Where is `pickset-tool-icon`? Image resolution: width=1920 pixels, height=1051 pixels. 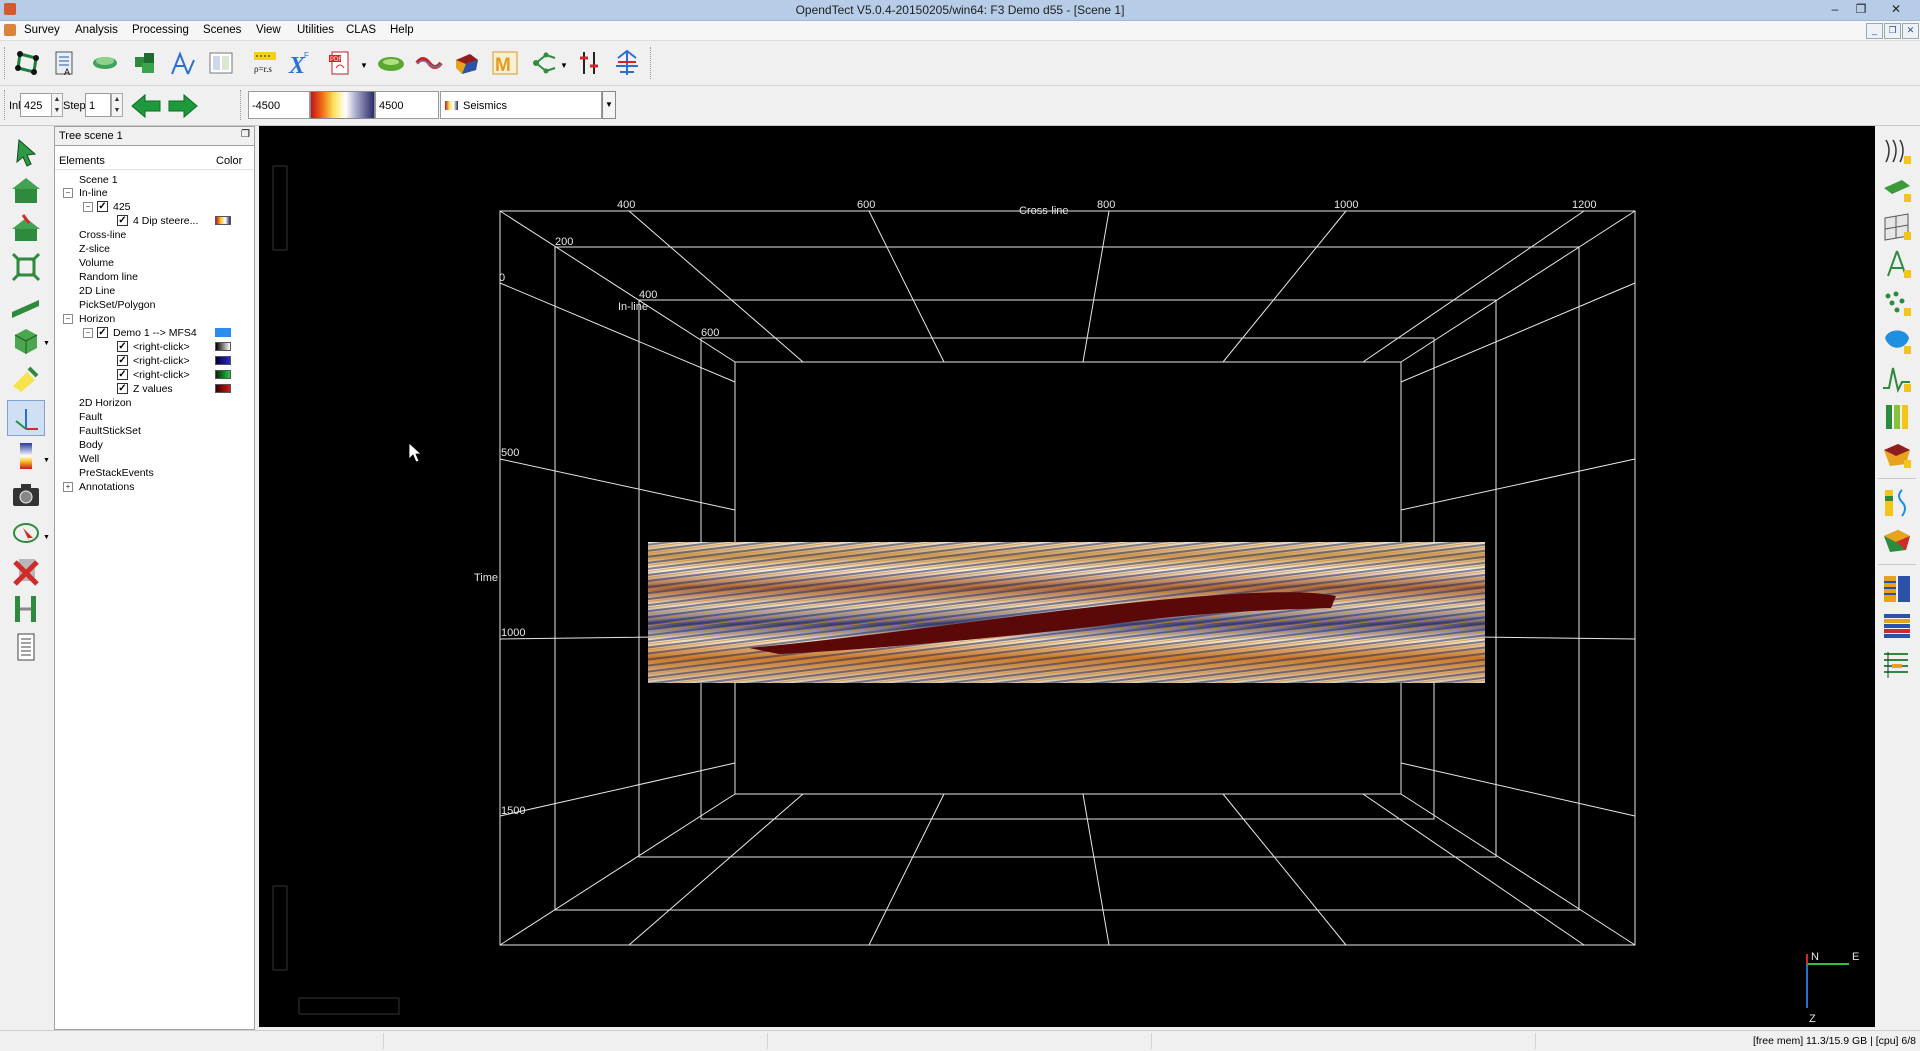 pickset-tool-icon is located at coordinates (1897, 265).